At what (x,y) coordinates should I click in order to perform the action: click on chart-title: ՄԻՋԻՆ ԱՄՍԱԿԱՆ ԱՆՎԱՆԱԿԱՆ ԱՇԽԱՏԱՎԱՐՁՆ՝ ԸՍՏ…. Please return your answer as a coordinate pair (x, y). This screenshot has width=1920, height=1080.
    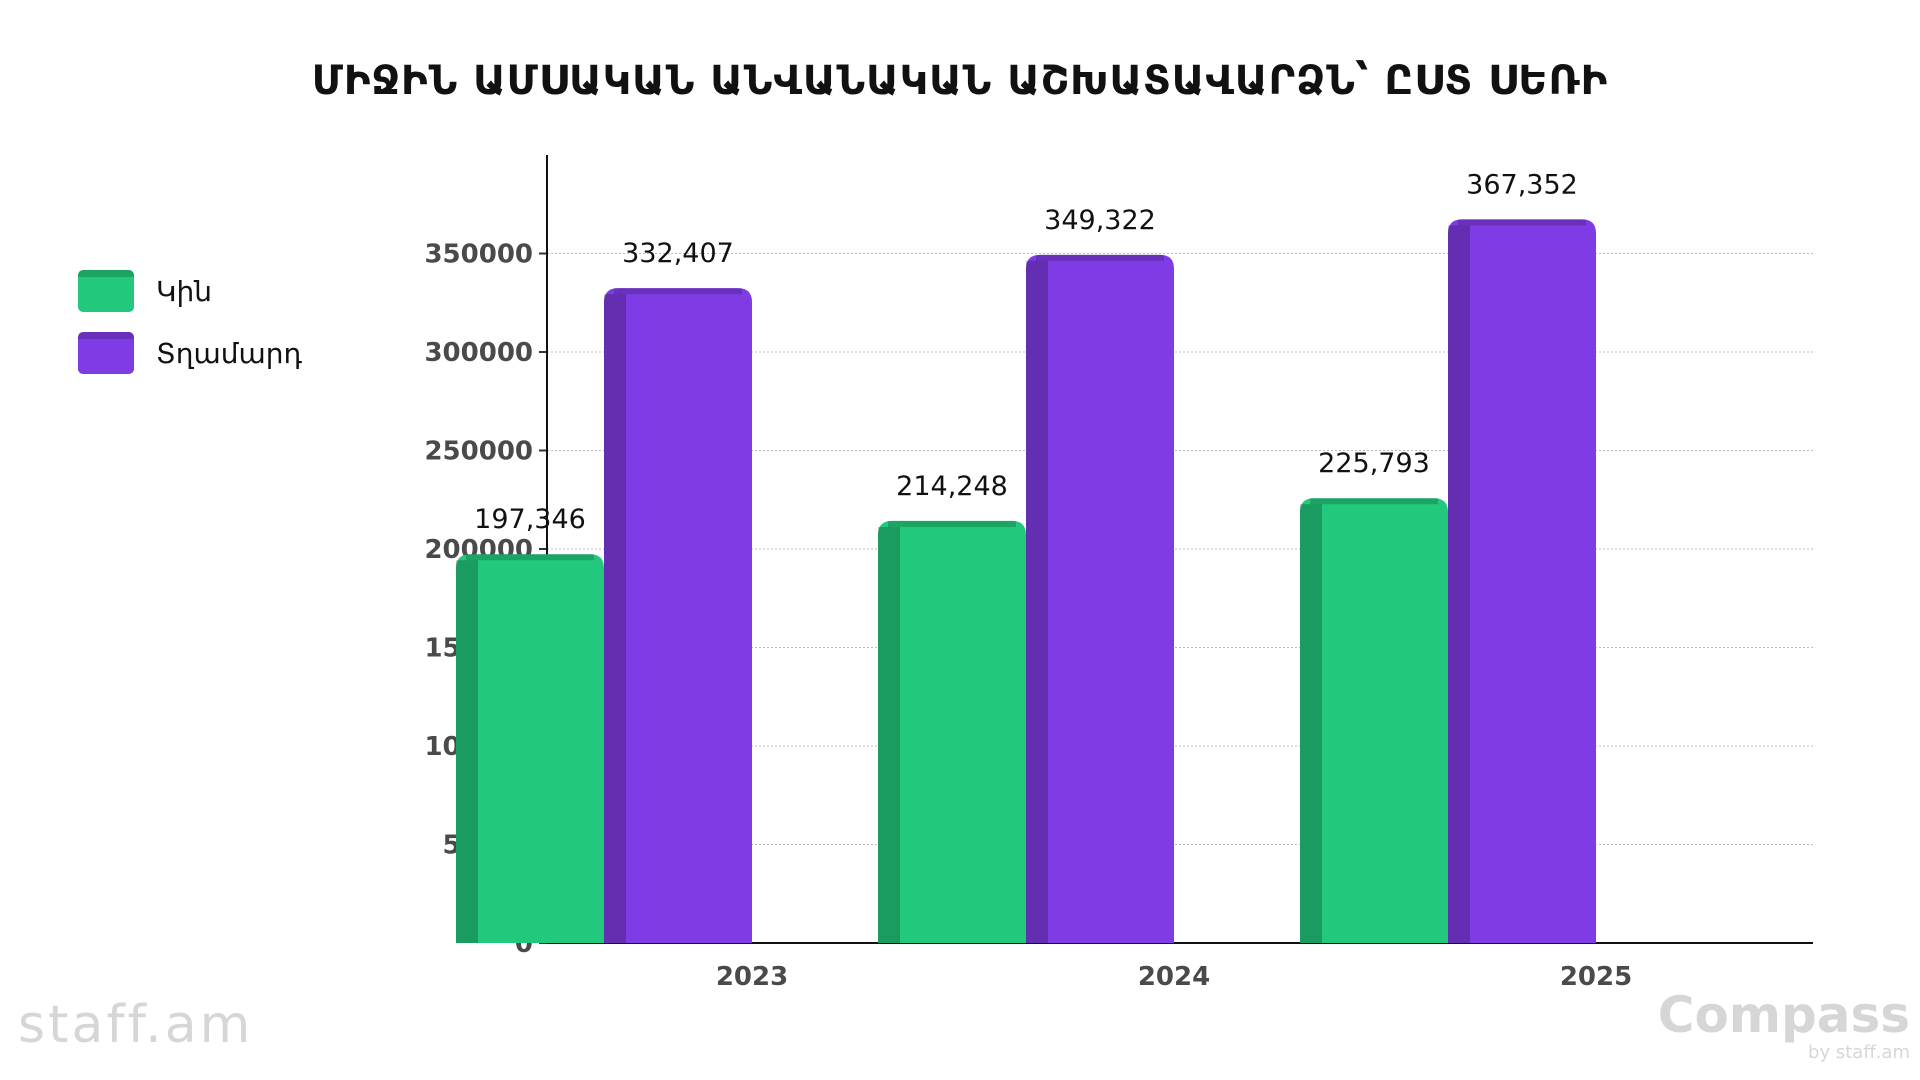
    Looking at the image, I should click on (960, 81).